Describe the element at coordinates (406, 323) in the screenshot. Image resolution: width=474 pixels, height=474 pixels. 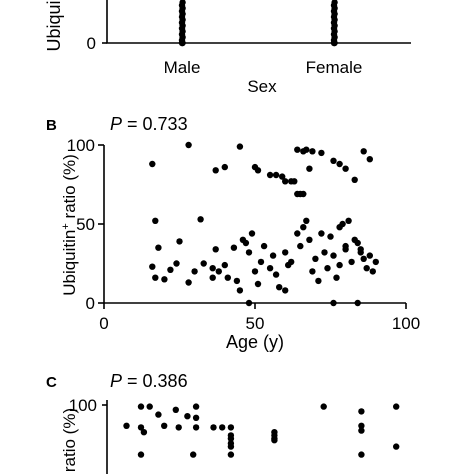
I see `panel-b-x-tick-label: 100` at that location.